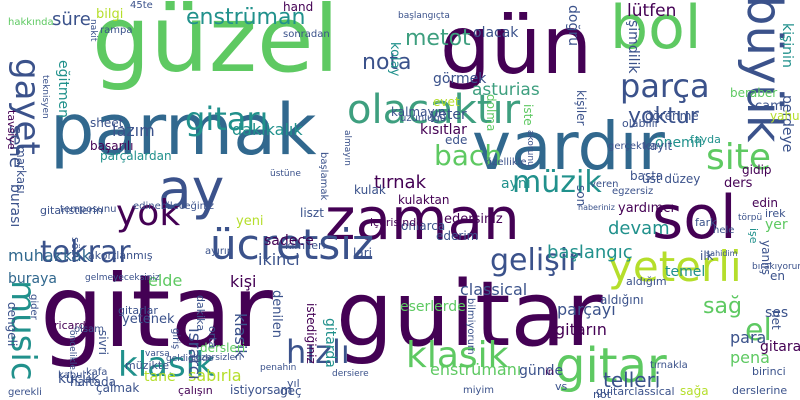  What do you see at coordinates (506, 90) in the screenshot?
I see `word-52: asturias` at bounding box center [506, 90].